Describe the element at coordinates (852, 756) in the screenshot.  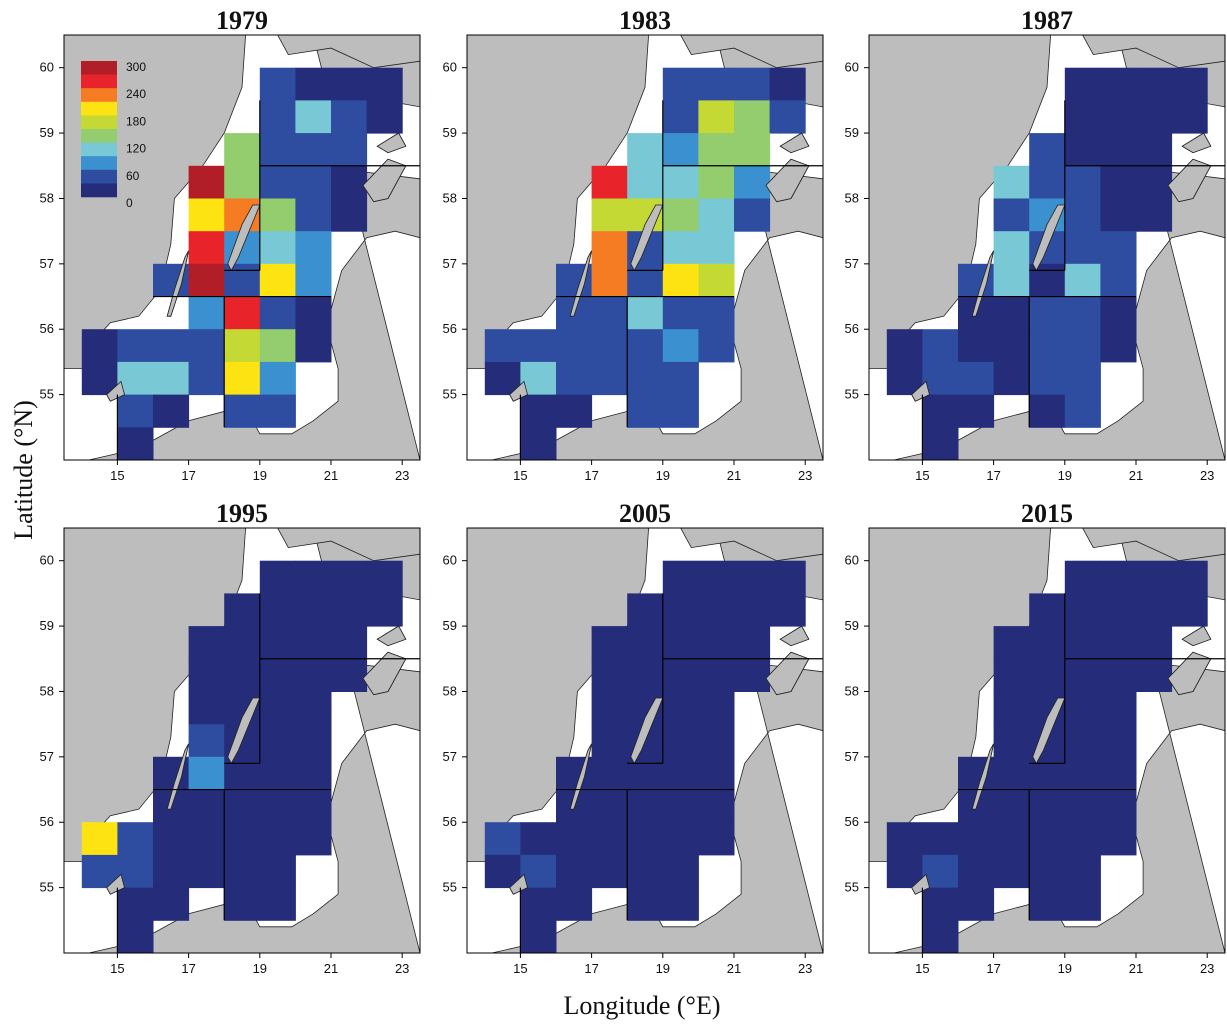
I see `y-tick-label: 57` at that location.